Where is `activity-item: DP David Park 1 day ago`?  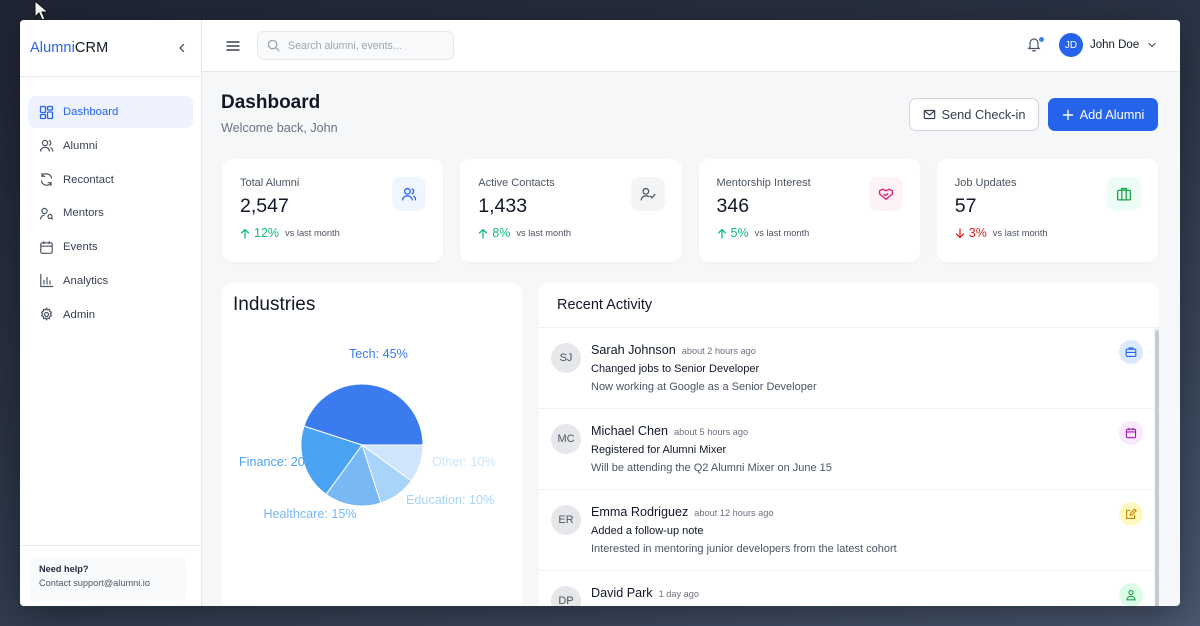
activity-item: DP David Park 1 day ago is located at coordinates (849, 588).